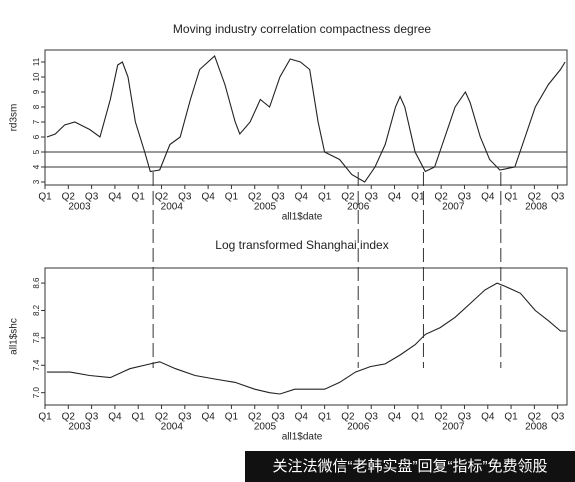 The height and width of the screenshot is (482, 575). What do you see at coordinates (36, 91) in the screenshot?
I see `y-tick-label: 9` at bounding box center [36, 91].